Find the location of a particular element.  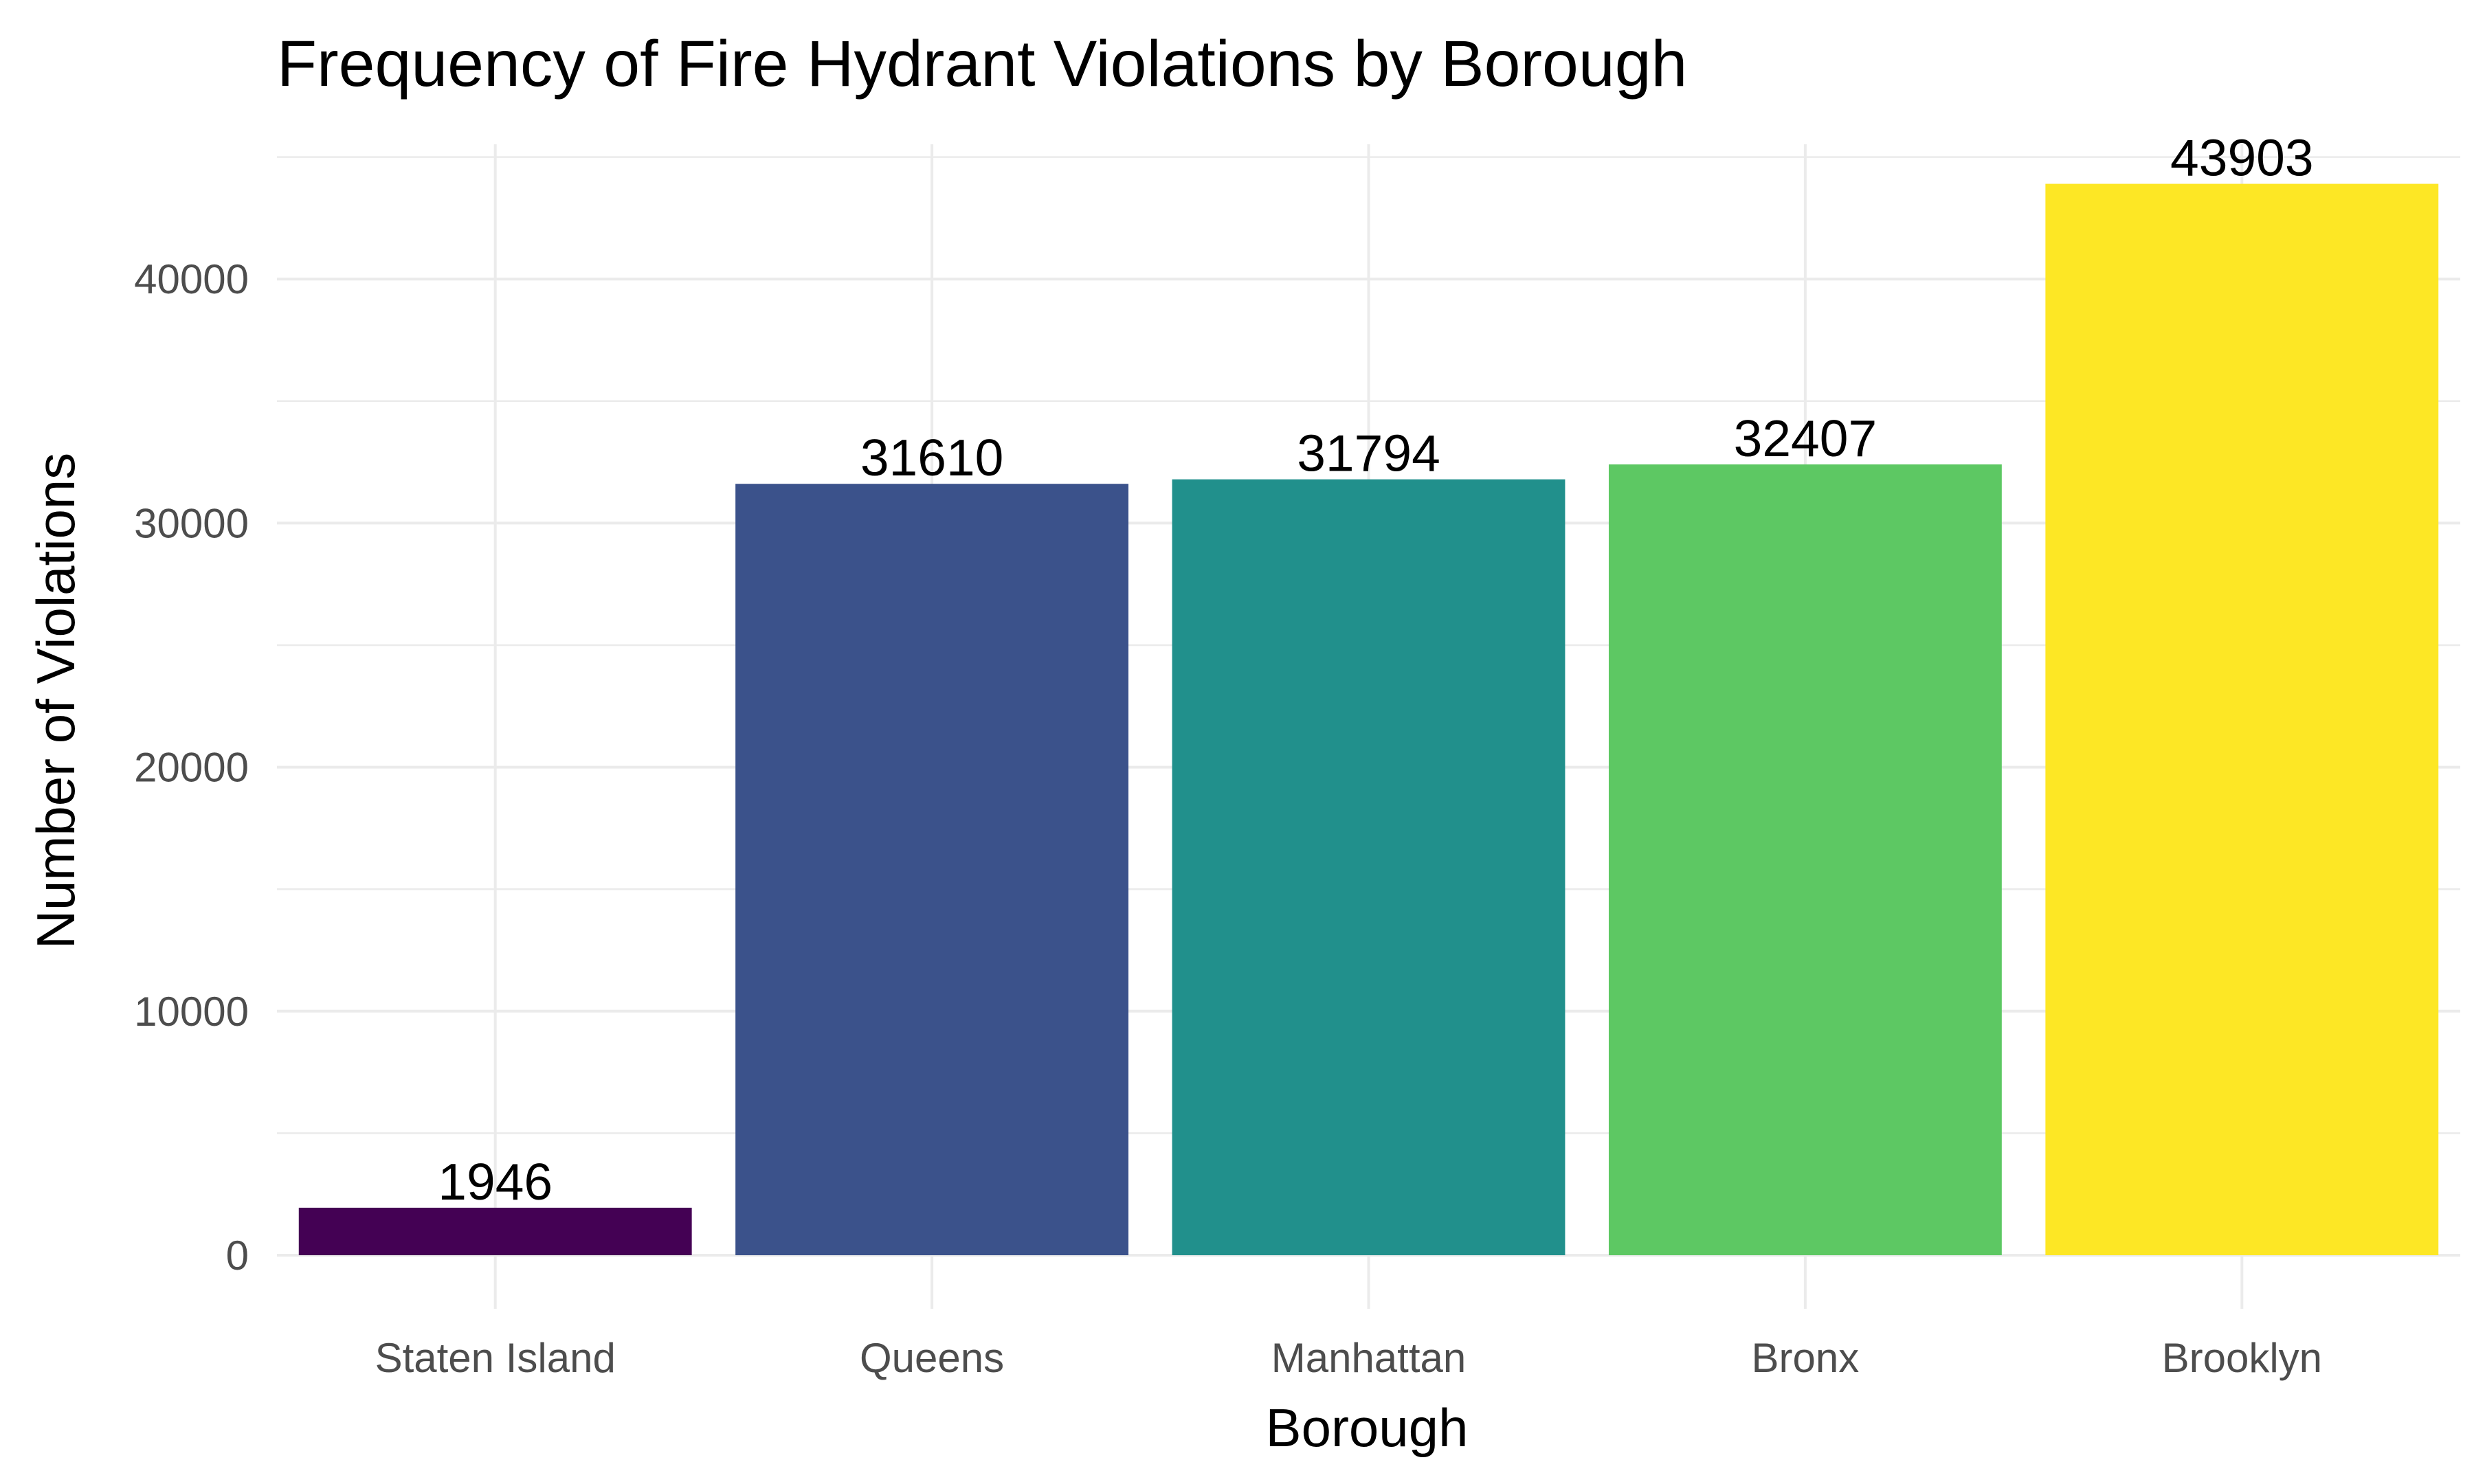

y-tick-label: 20000 is located at coordinates (191, 768).